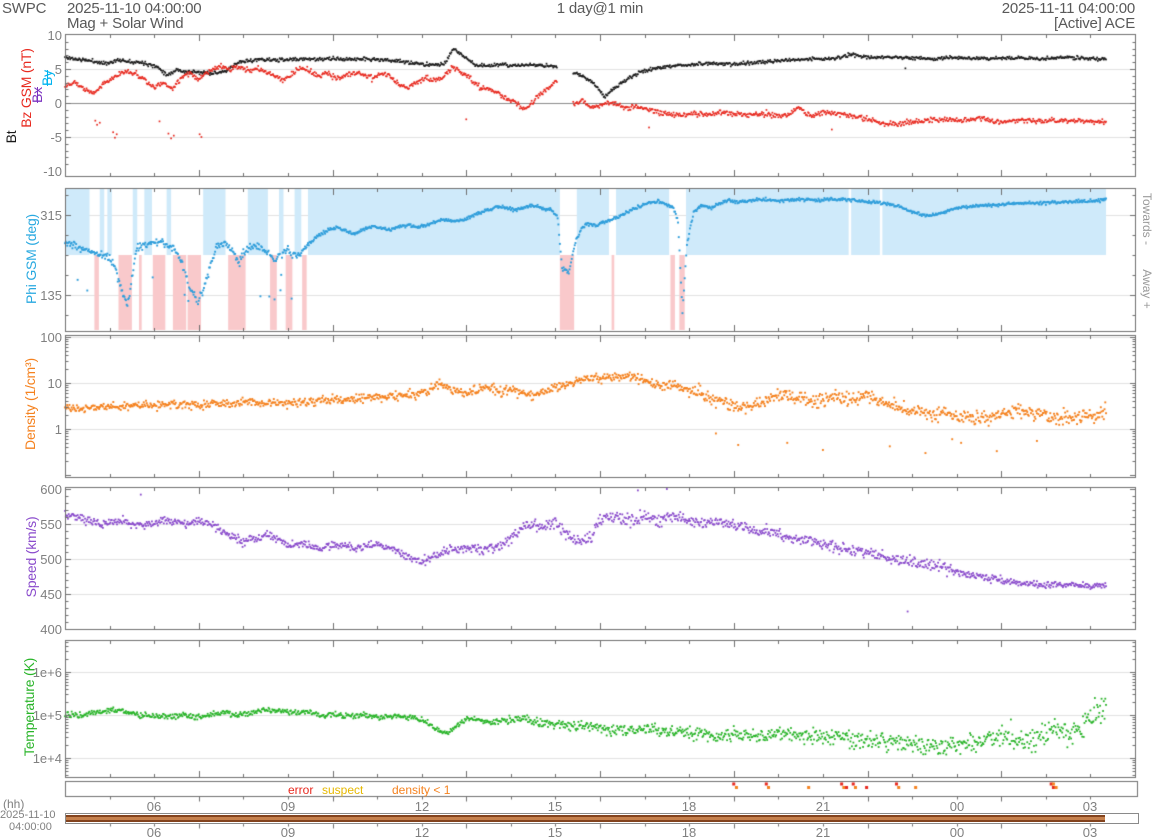 Image resolution: width=1158 pixels, height=838 pixels. Describe the element at coordinates (47, 715) in the screenshot. I see `y-tick-label: 1e+5` at that location.